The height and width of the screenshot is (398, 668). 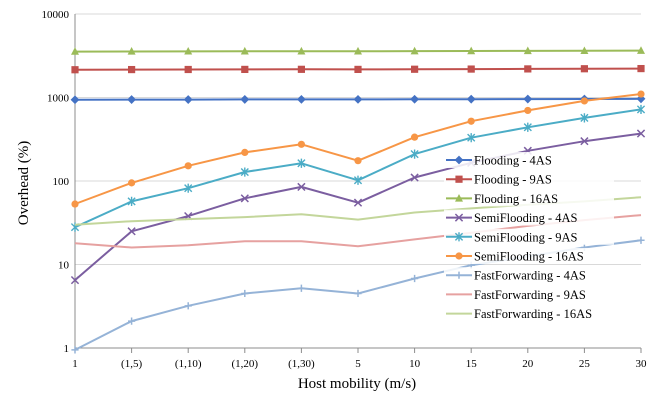 I want to click on legend-item-semiflooding-4as: SemiFlooding - 4AS, so click(x=529, y=217).